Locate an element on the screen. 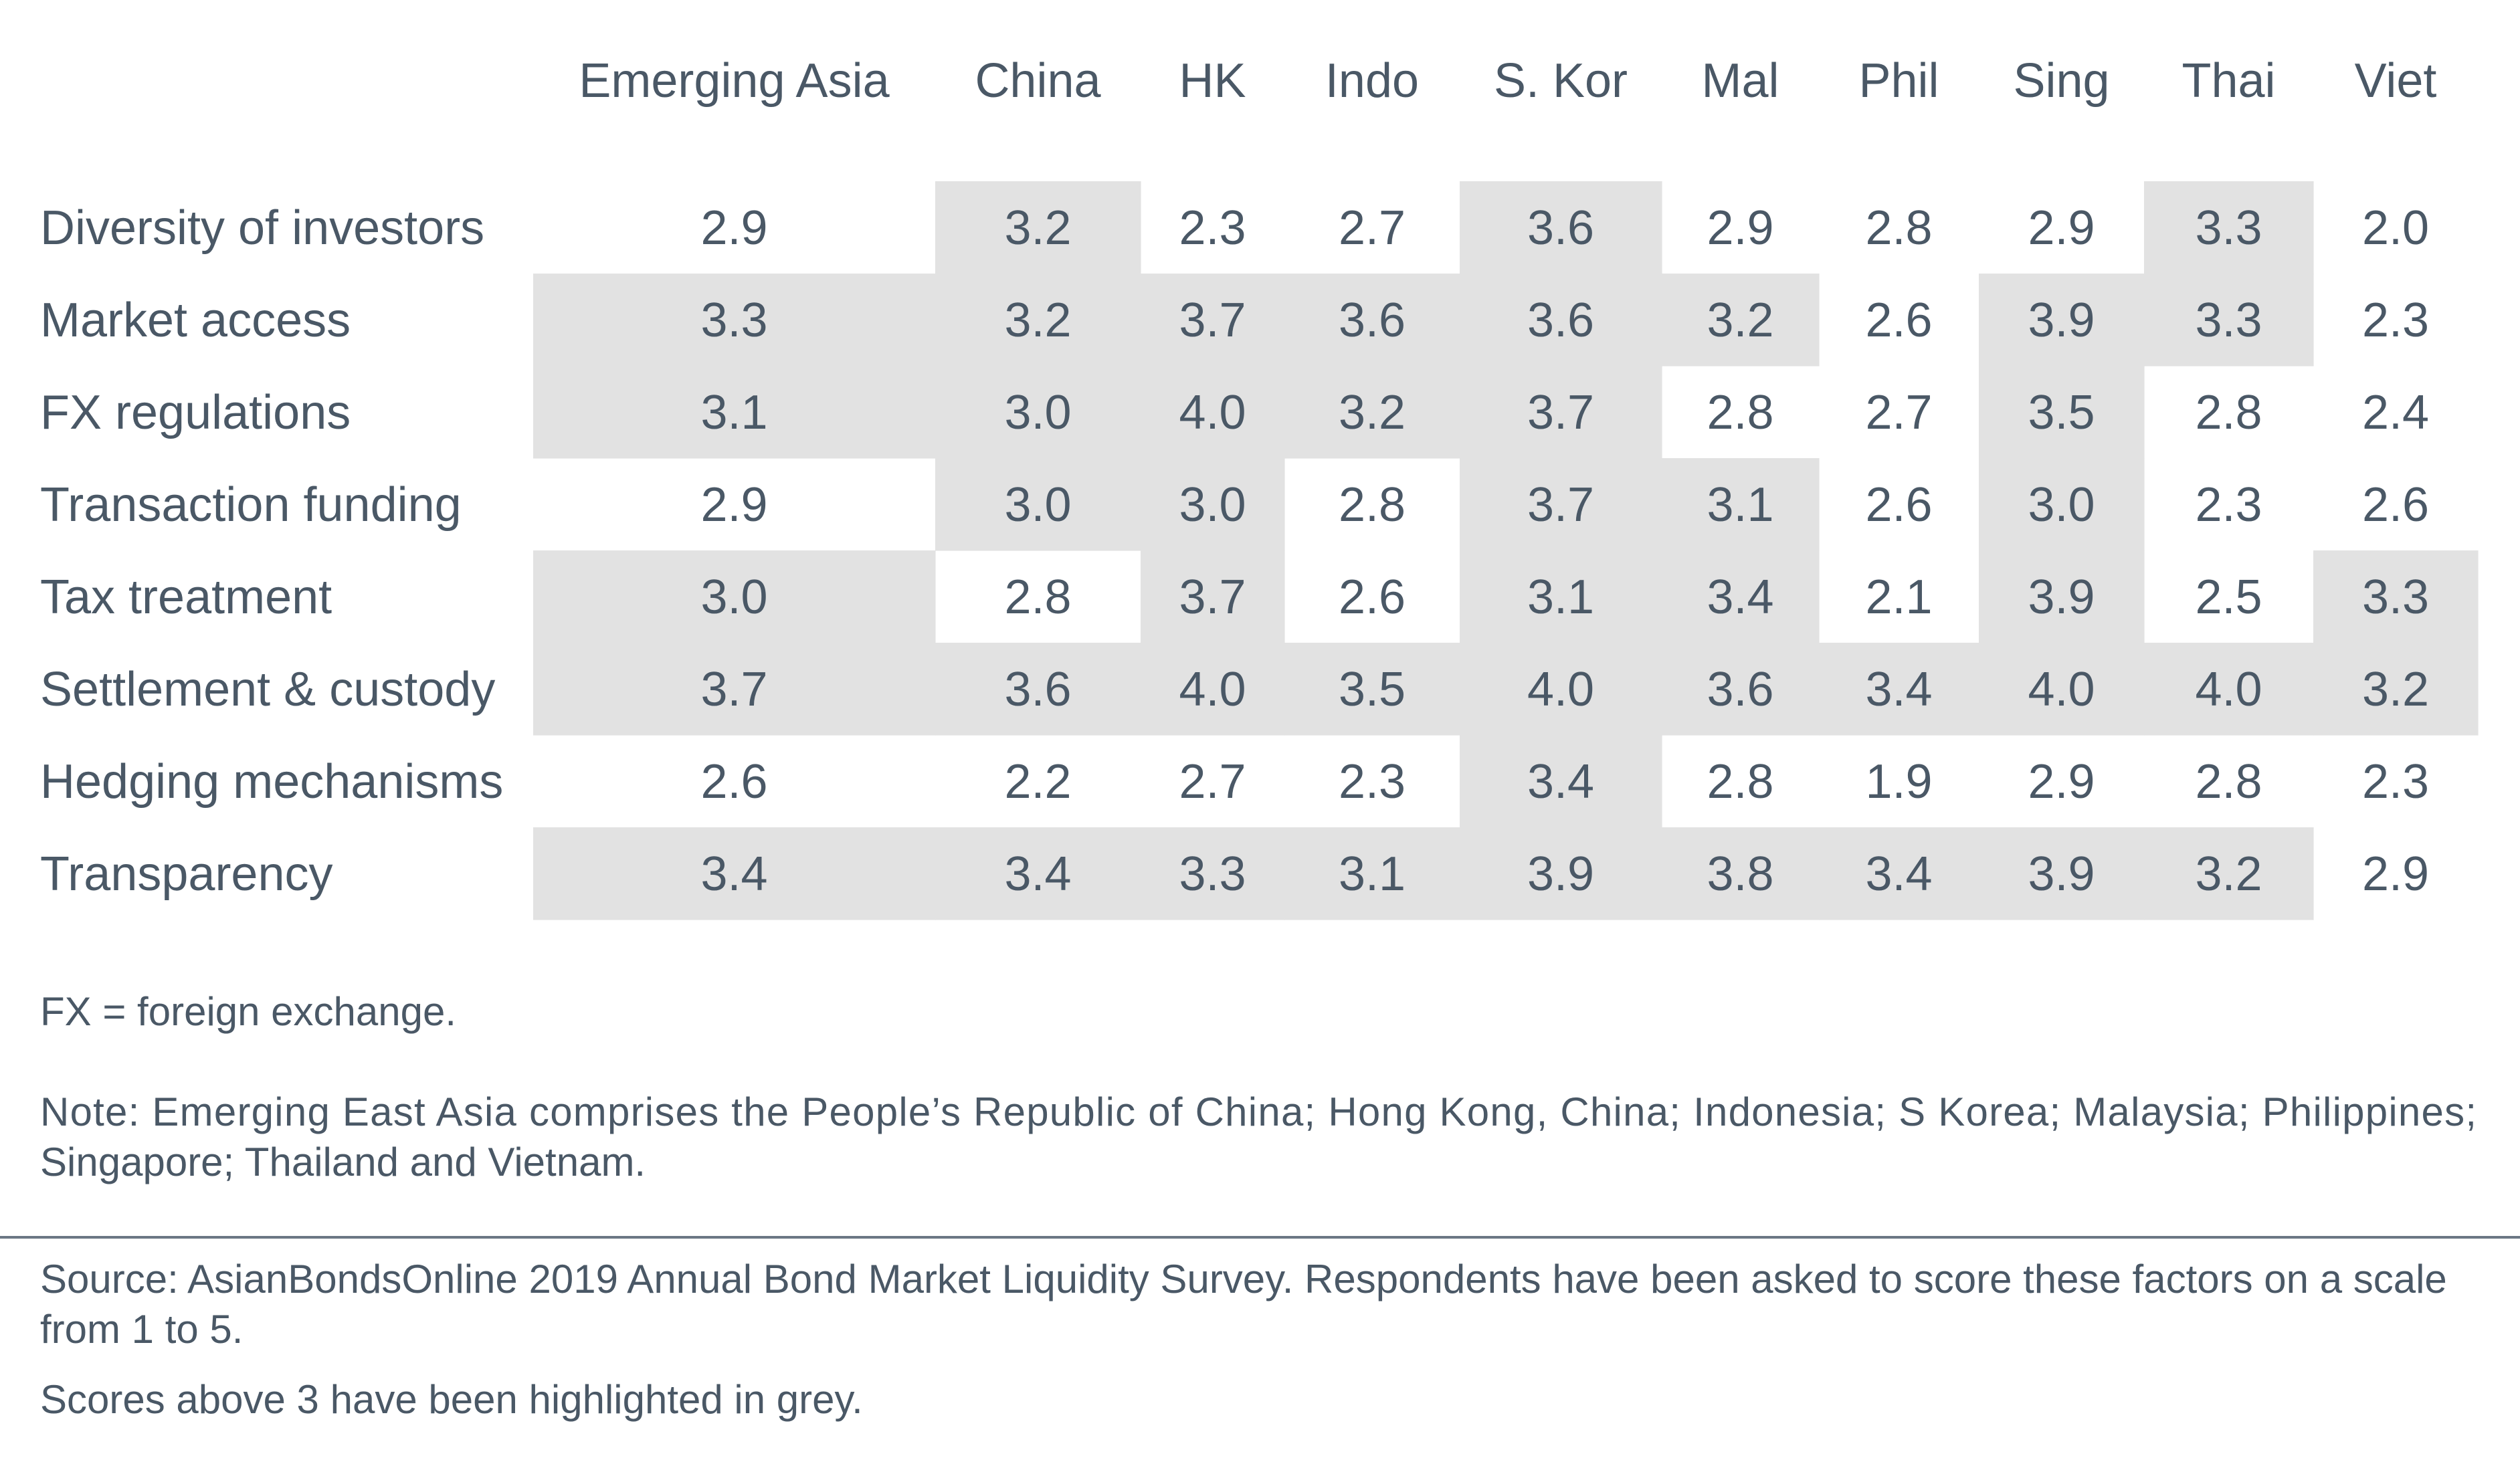 This screenshot has width=2520, height=1464. cell-fx-regulations-phil: 2.7 is located at coordinates (1899, 412).